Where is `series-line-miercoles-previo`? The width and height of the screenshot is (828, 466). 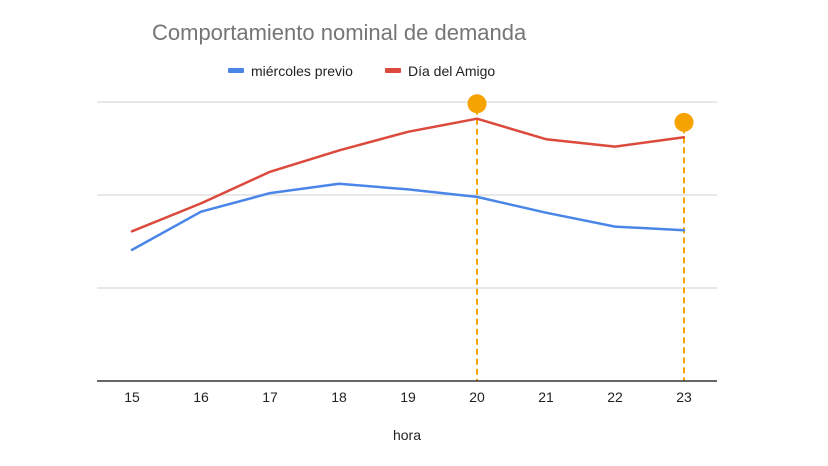 series-line-miercoles-previo is located at coordinates (408, 217).